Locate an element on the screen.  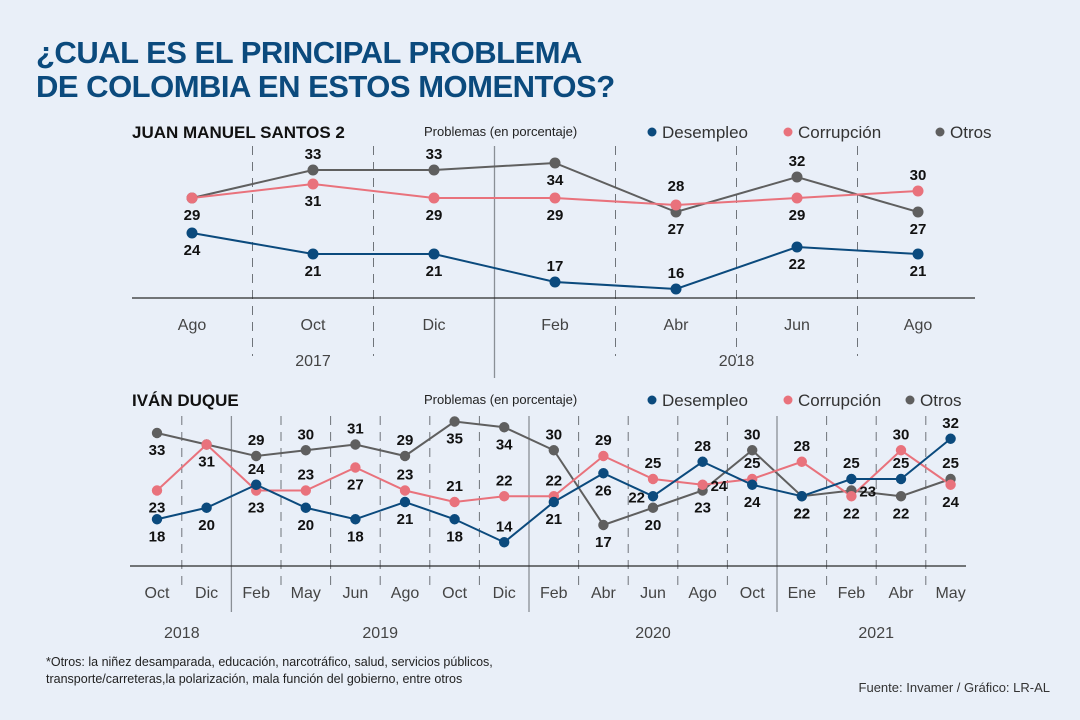
year-label: 2017 is located at coordinates (313, 361).